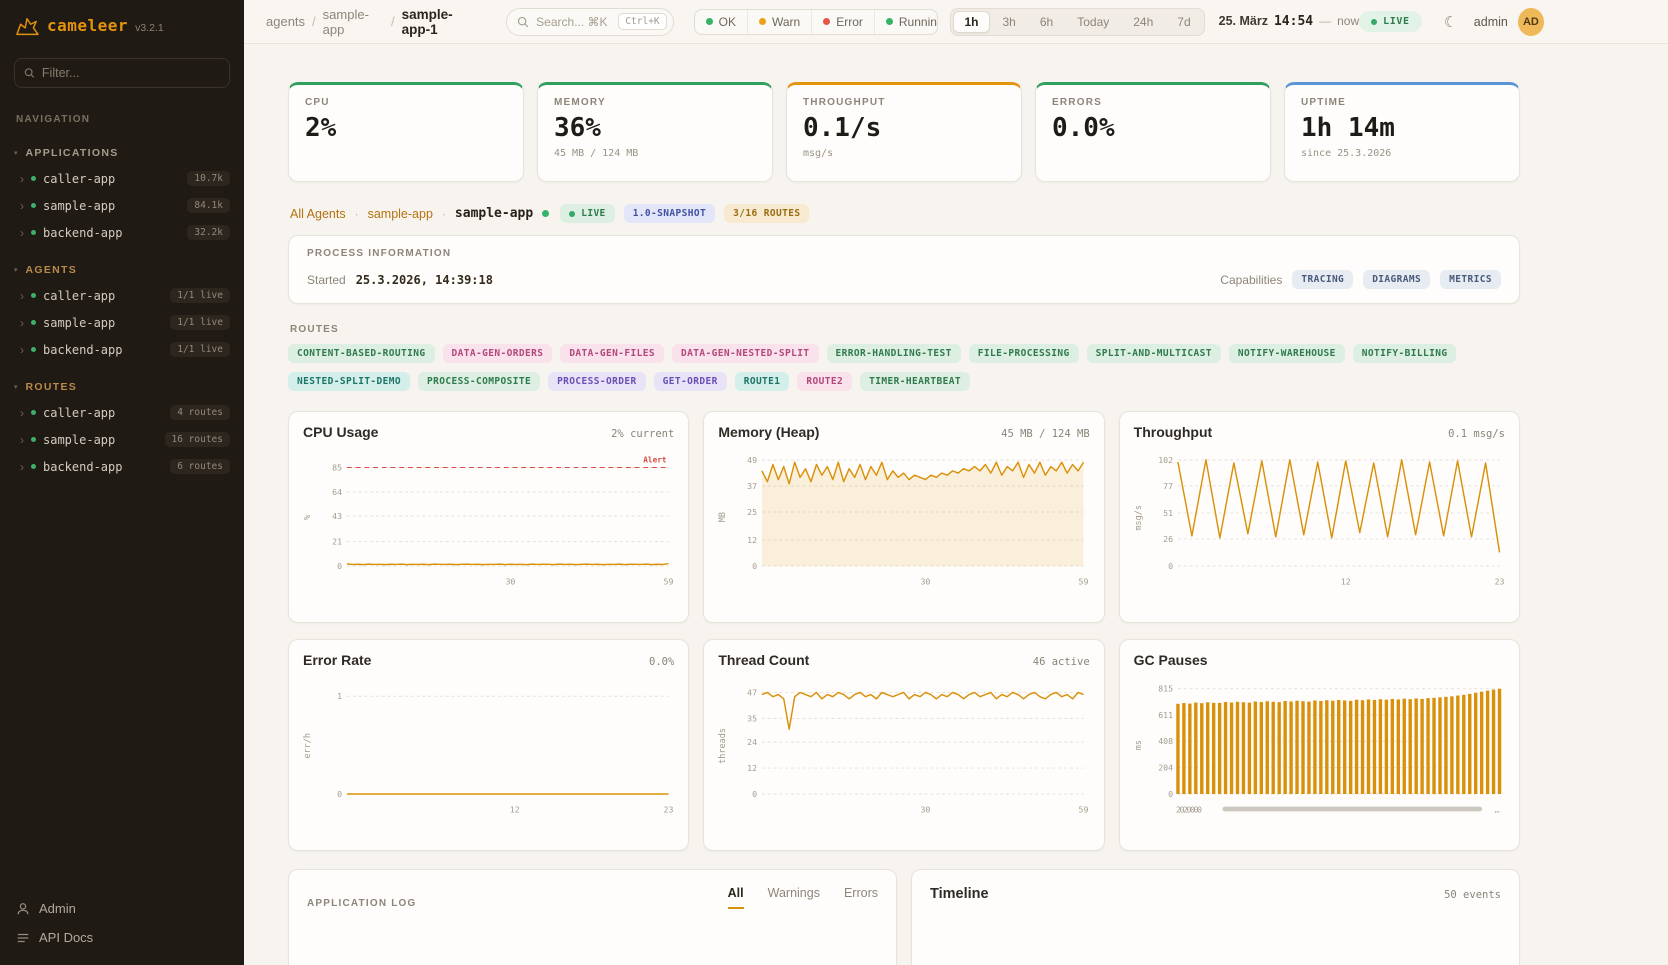 Image resolution: width=1668 pixels, height=965 pixels. I want to click on route-pill: NOTIFY-WAREHOUSE, so click(1286, 353).